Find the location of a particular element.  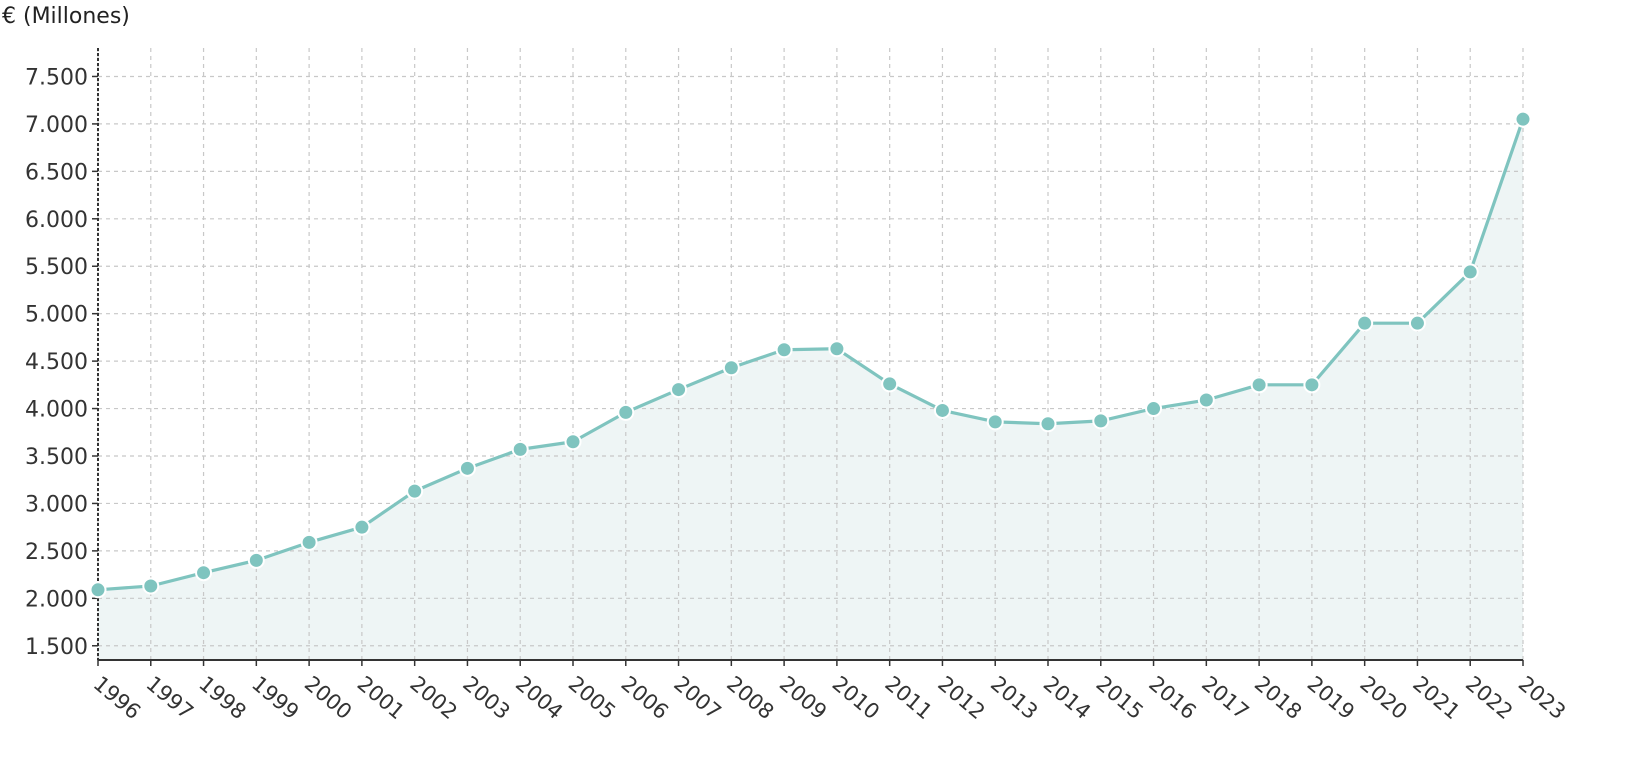

x-tick-label: 1997 is located at coordinates (170, 697).